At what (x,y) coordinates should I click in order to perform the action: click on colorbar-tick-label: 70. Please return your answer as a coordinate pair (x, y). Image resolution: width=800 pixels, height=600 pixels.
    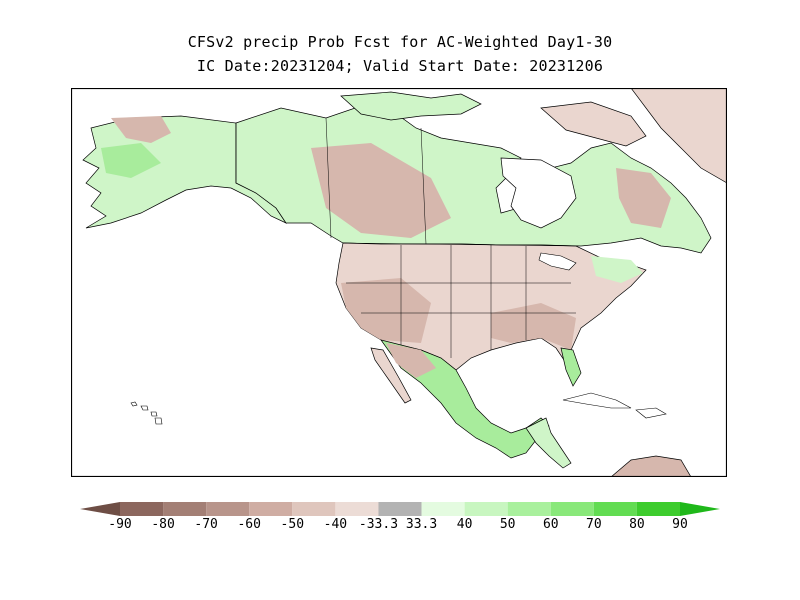
    Looking at the image, I should click on (594, 524).